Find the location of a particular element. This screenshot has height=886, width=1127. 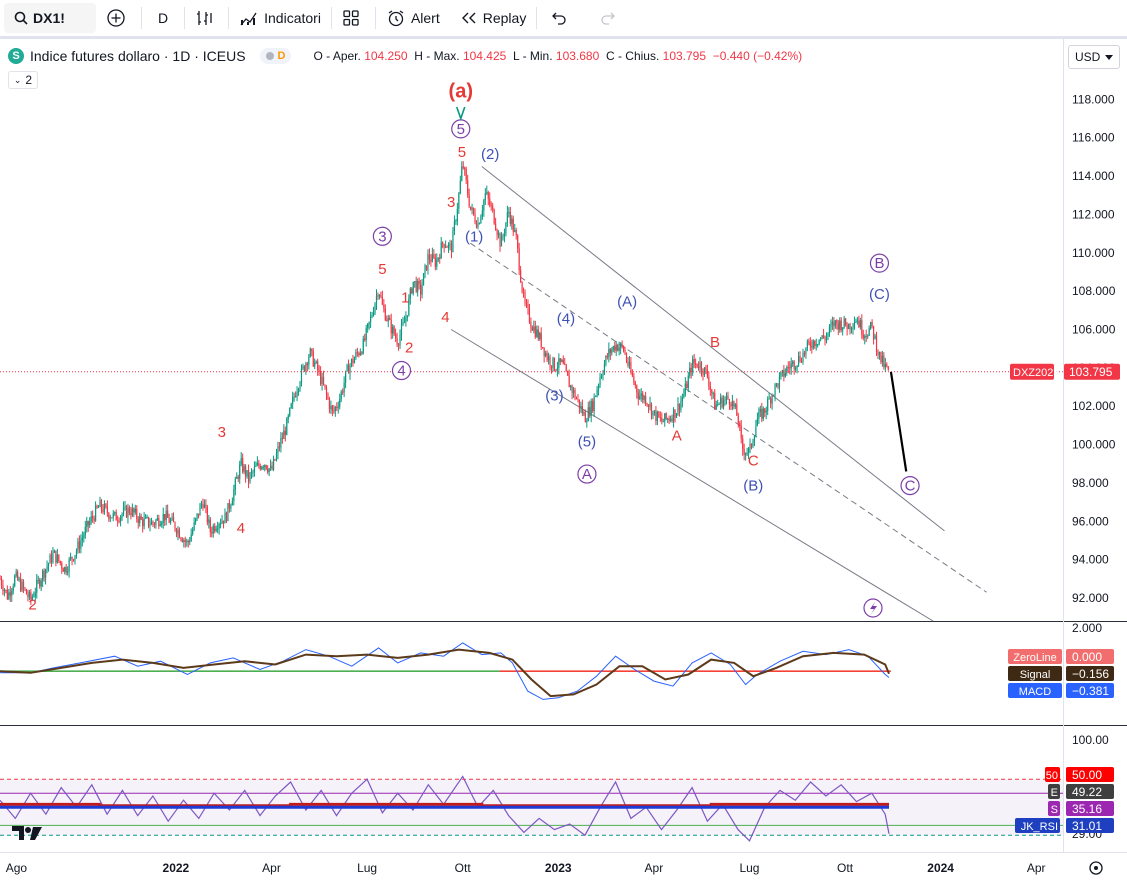

exchange-logo: S is located at coordinates (16, 56).